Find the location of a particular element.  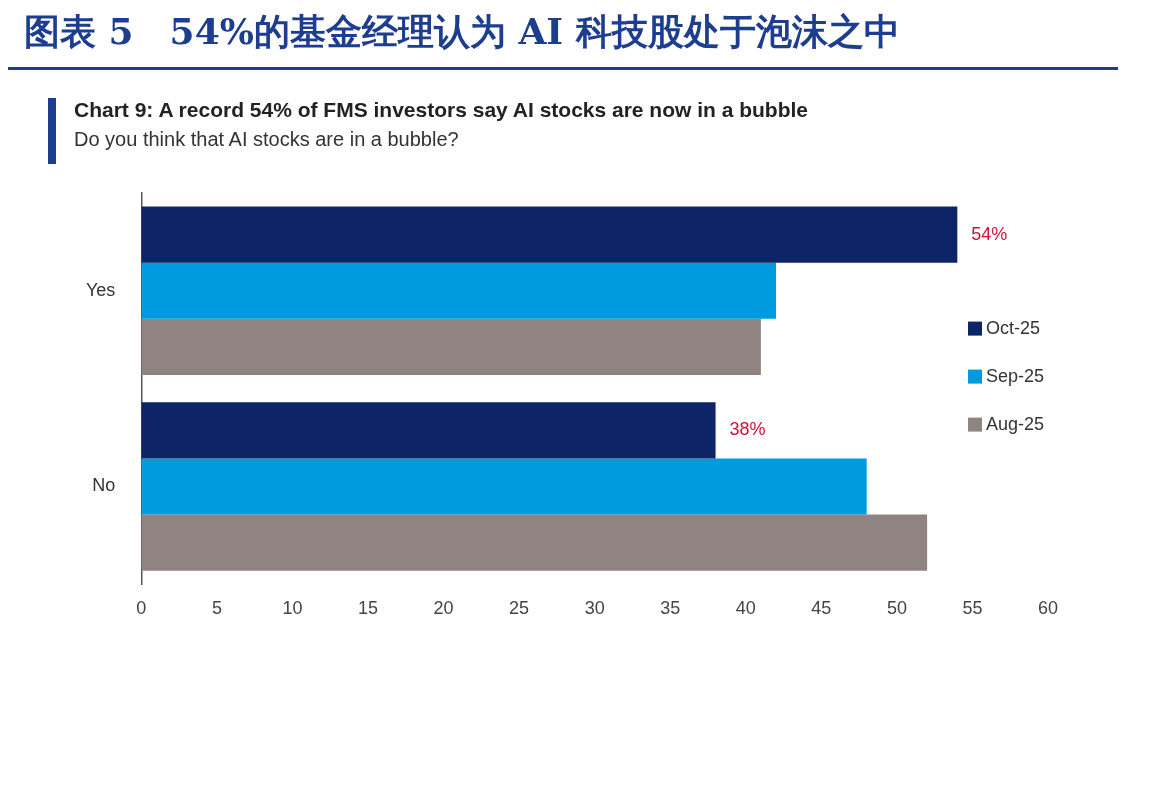

y-tick-label: Yes is located at coordinates (100, 289).